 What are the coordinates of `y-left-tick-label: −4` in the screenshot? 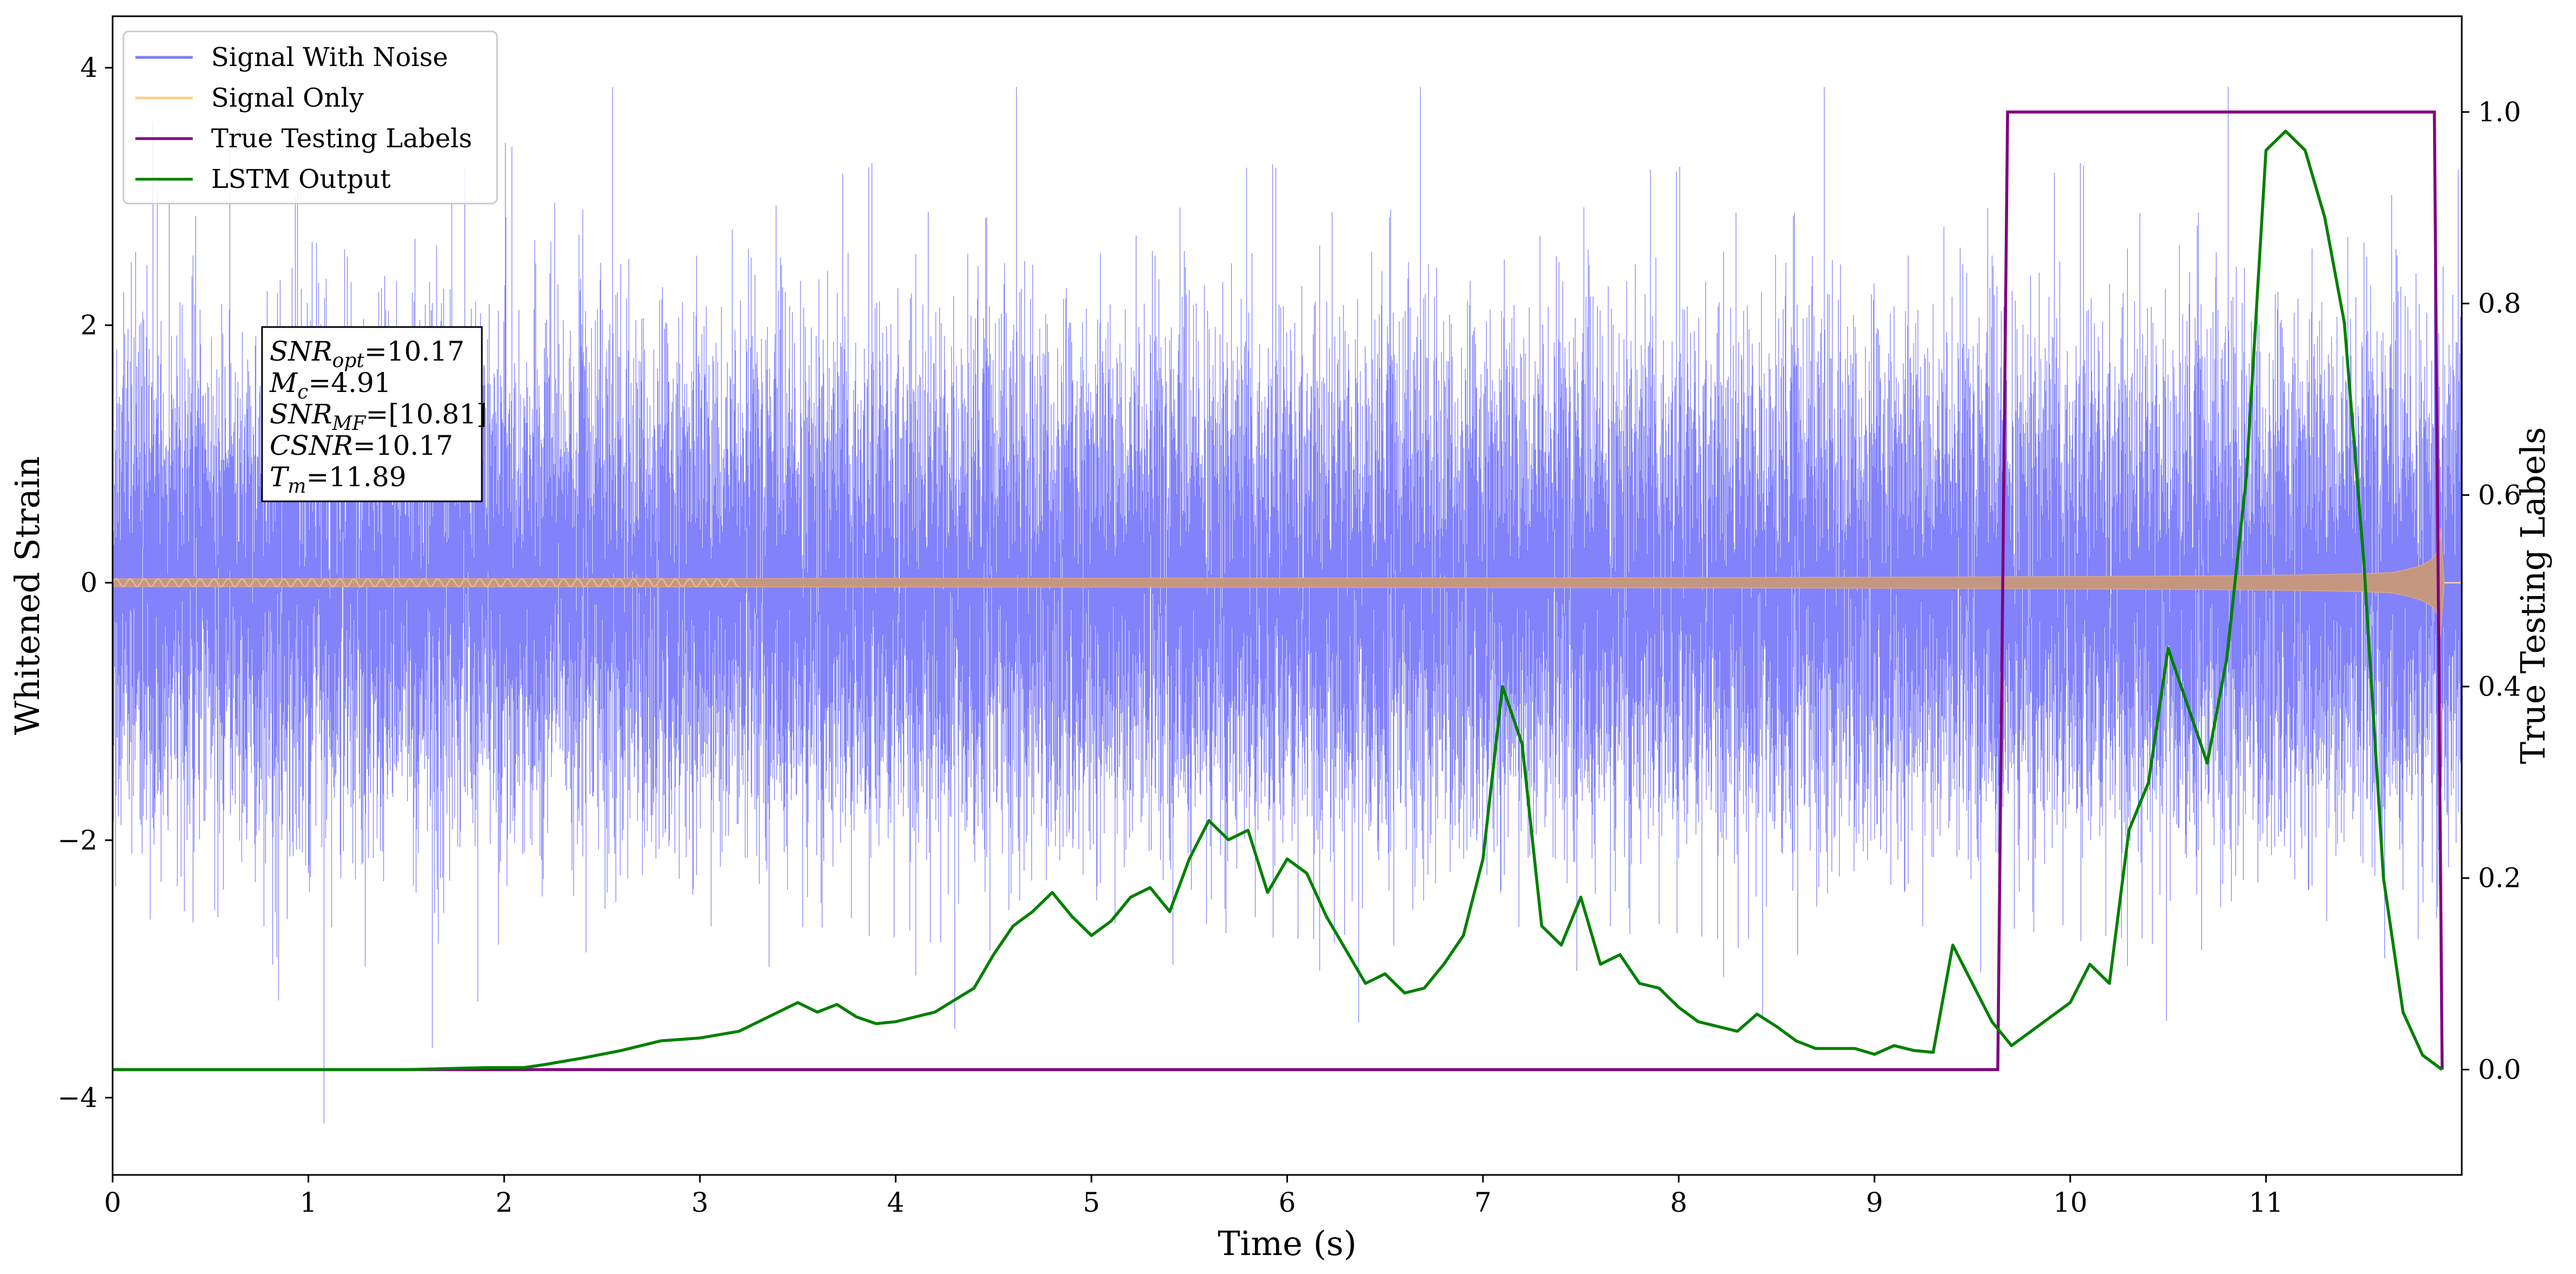 It's located at (77, 1097).